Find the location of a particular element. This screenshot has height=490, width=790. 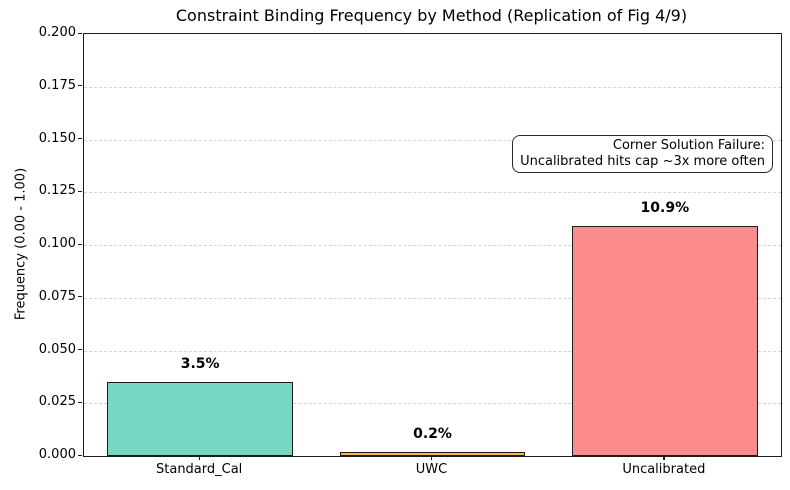

y-tick-label: 0.000 is located at coordinates (57, 454).